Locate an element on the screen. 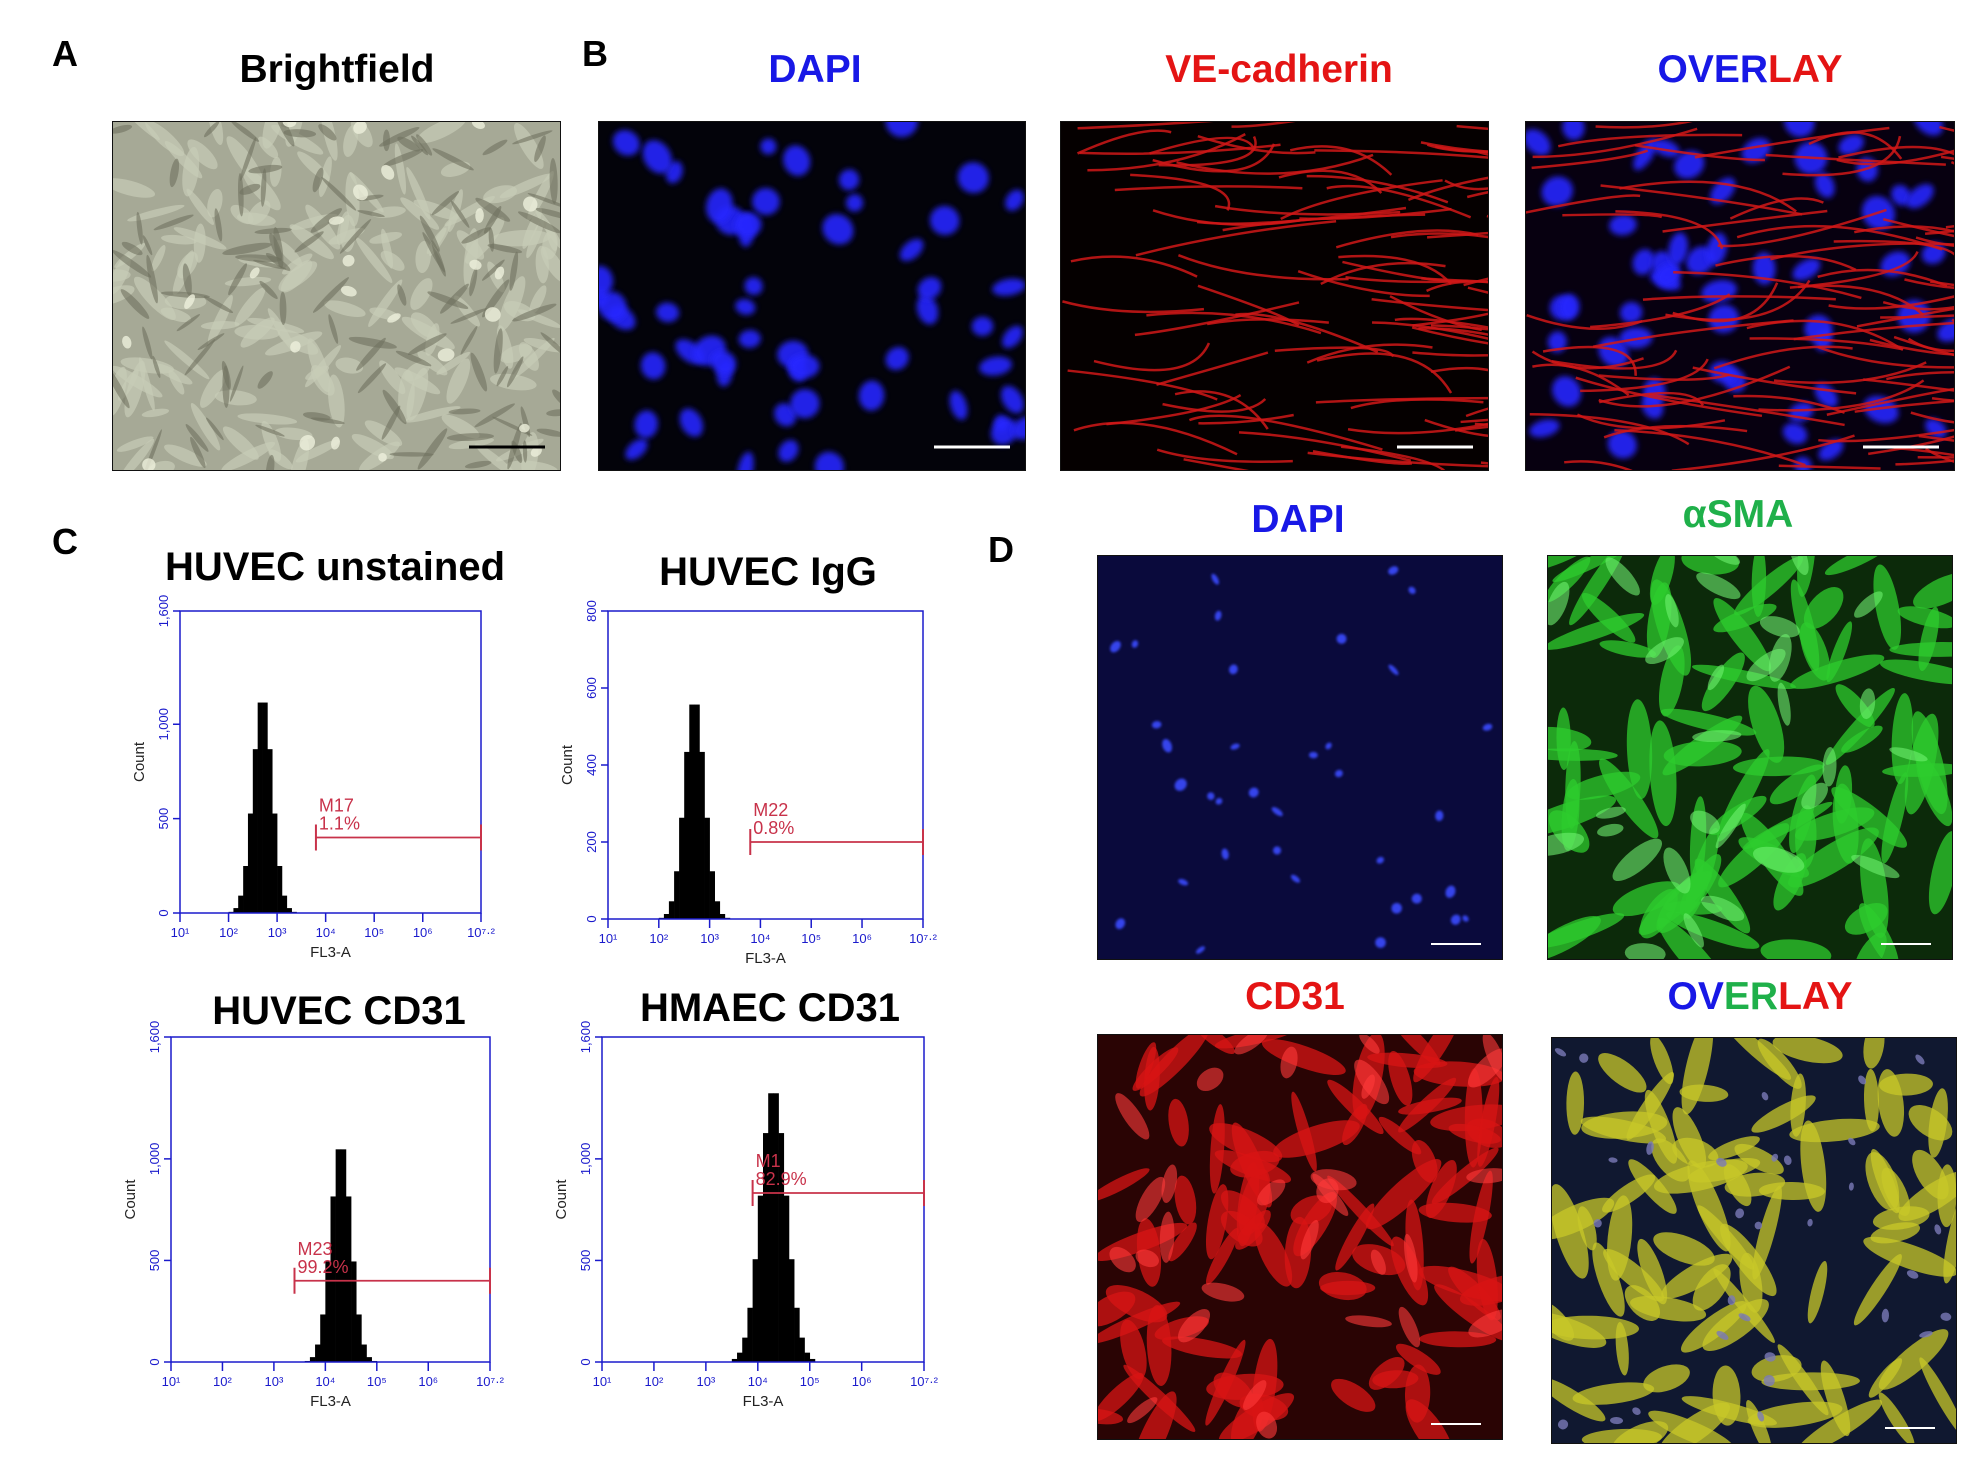 This screenshot has height=1479, width=1986. x-tick-label: 10⁶ is located at coordinates (428, 1381).